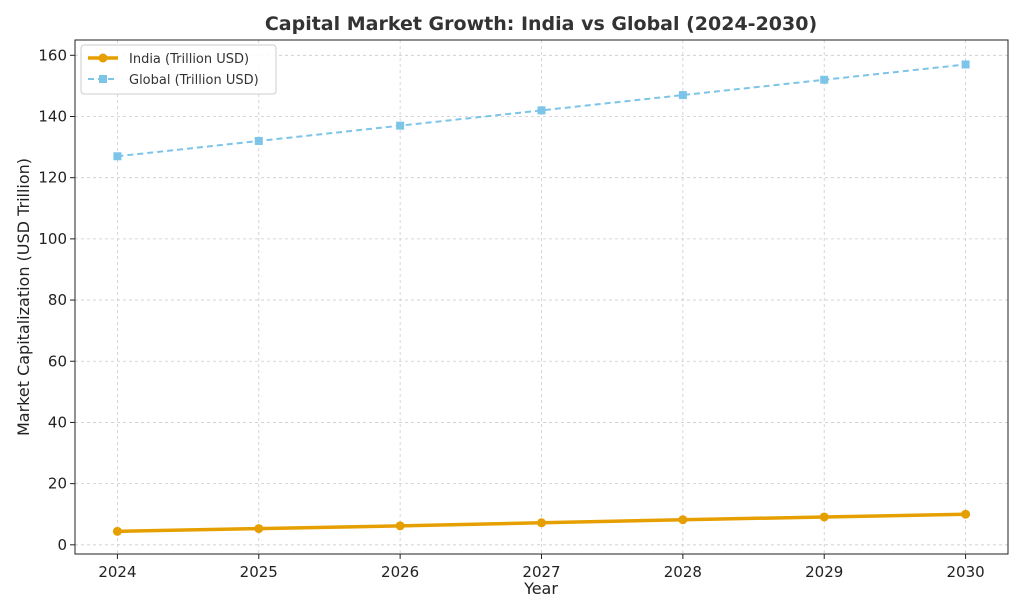 This screenshot has width=1024, height=614. I want to click on series-india, so click(541, 522).